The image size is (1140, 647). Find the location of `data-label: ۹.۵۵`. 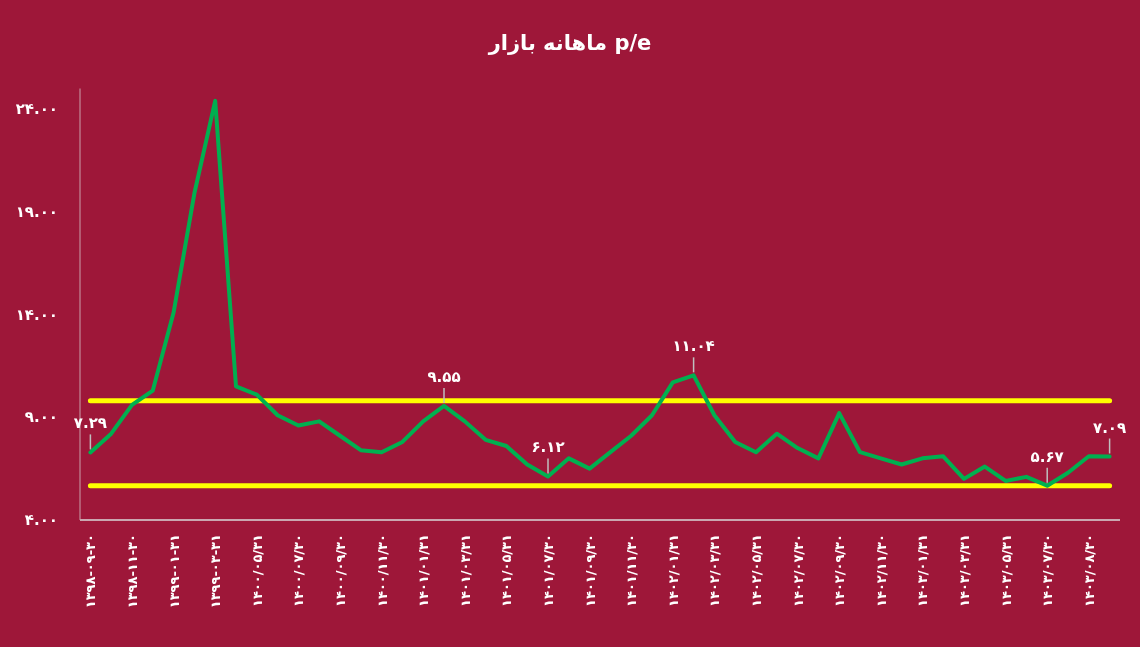

data-label: ۹.۵۵ is located at coordinates (444, 376).